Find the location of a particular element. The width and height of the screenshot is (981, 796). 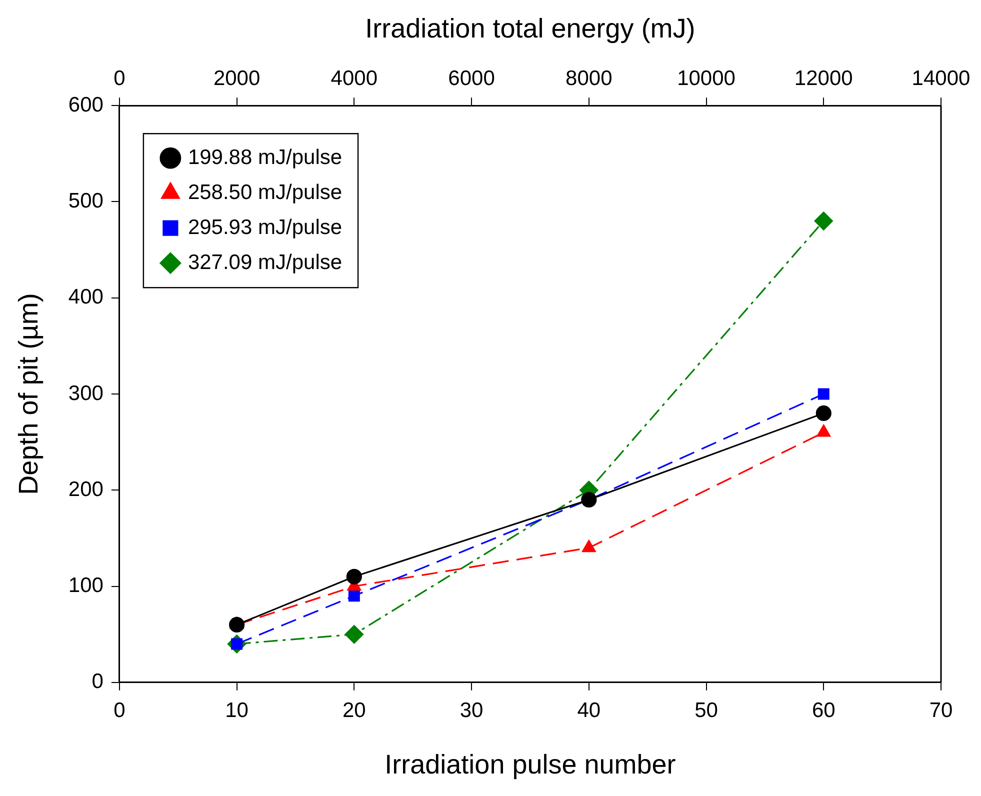

x2-tick-label: 14000 is located at coordinates (941, 78).